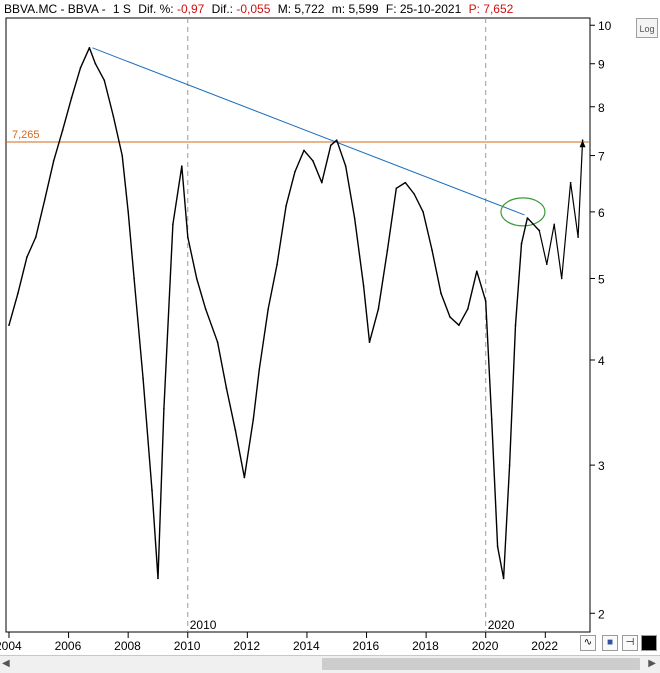 The image size is (660, 673). I want to click on y-tick-label: 10, so click(605, 26).